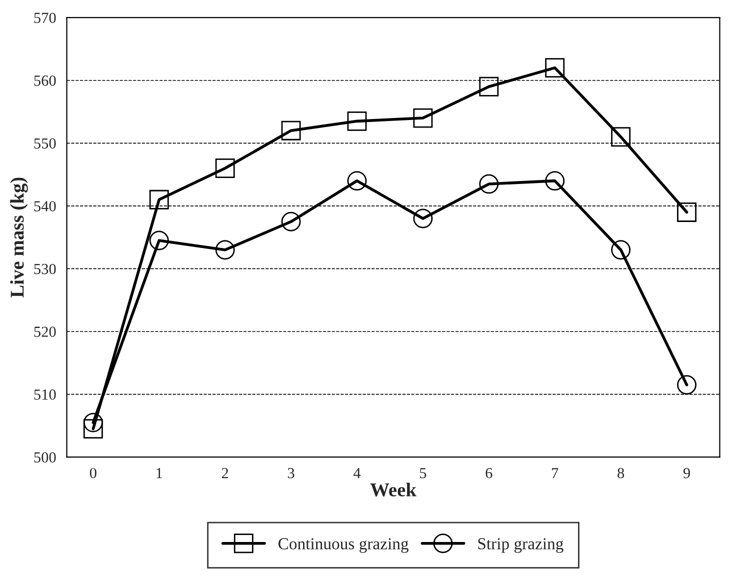 This screenshot has width=742, height=586. Describe the element at coordinates (686, 473) in the screenshot. I see `x-tick-label: 9` at that location.